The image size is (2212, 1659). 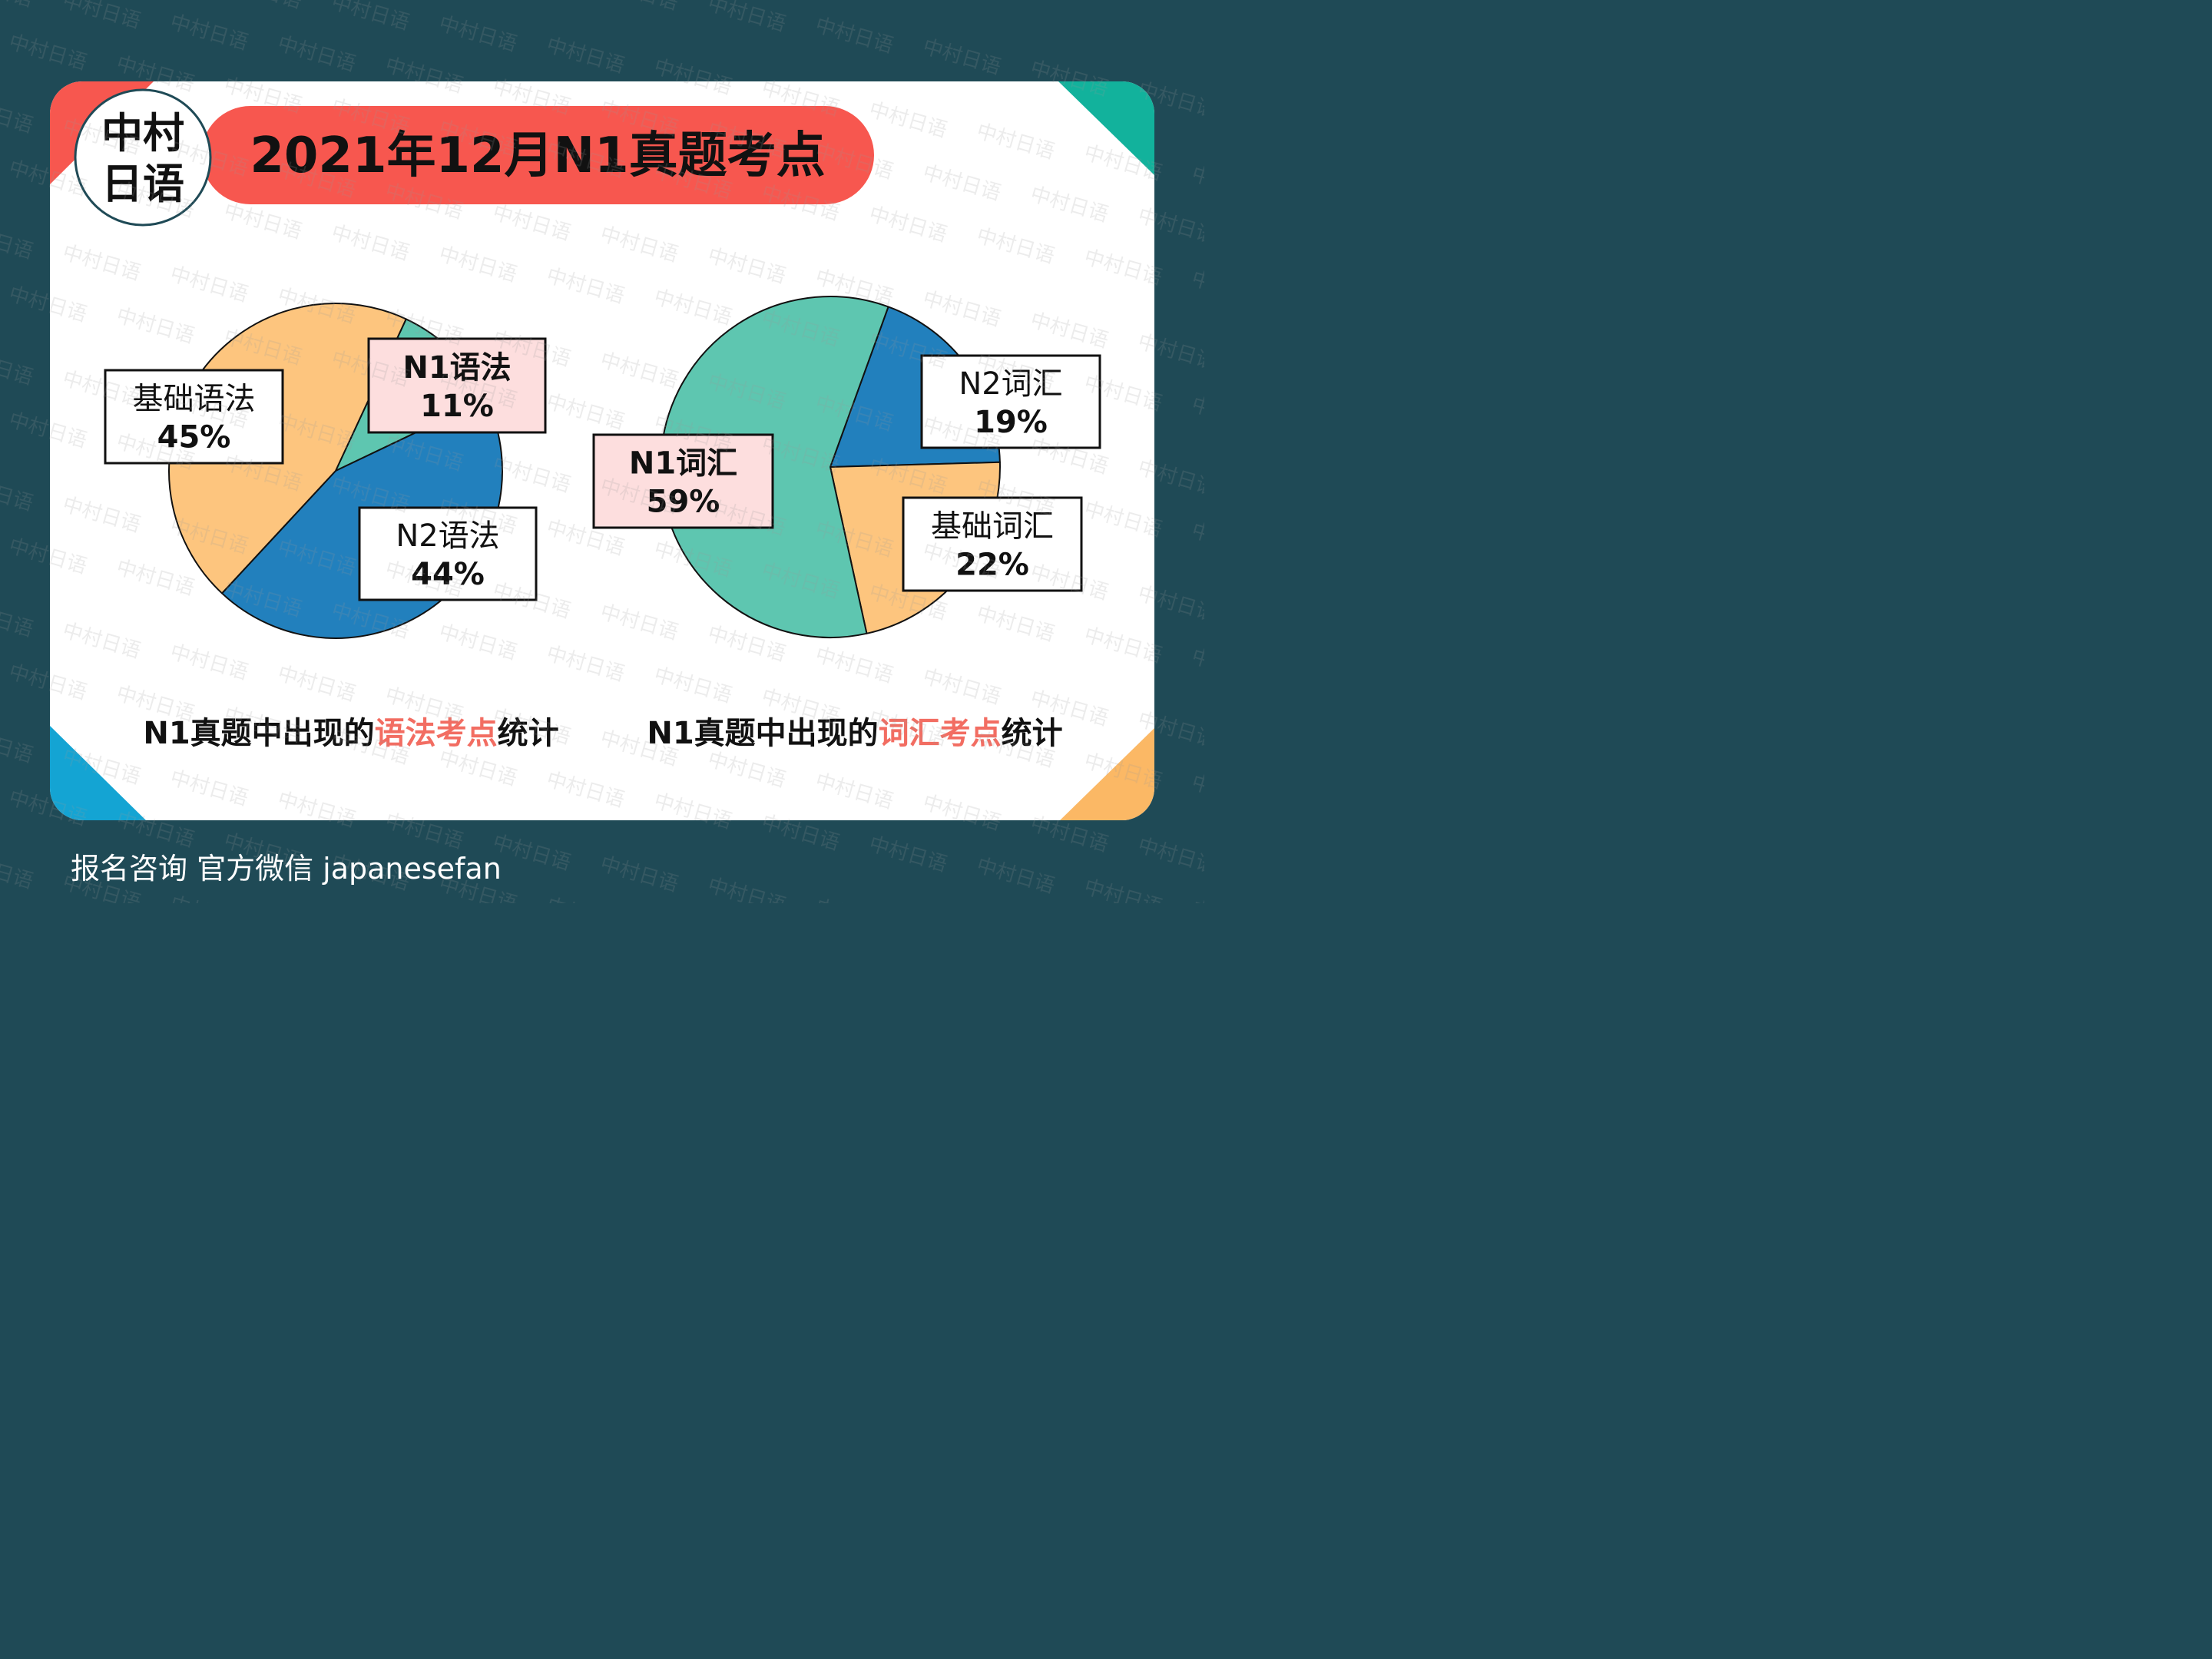 I want to click on corner-accent-bottom-left, so click(x=98, y=773).